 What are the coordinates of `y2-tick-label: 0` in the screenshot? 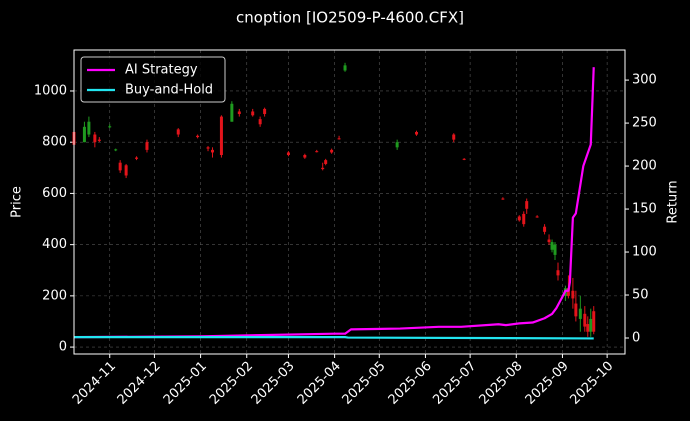 It's located at (636, 338).